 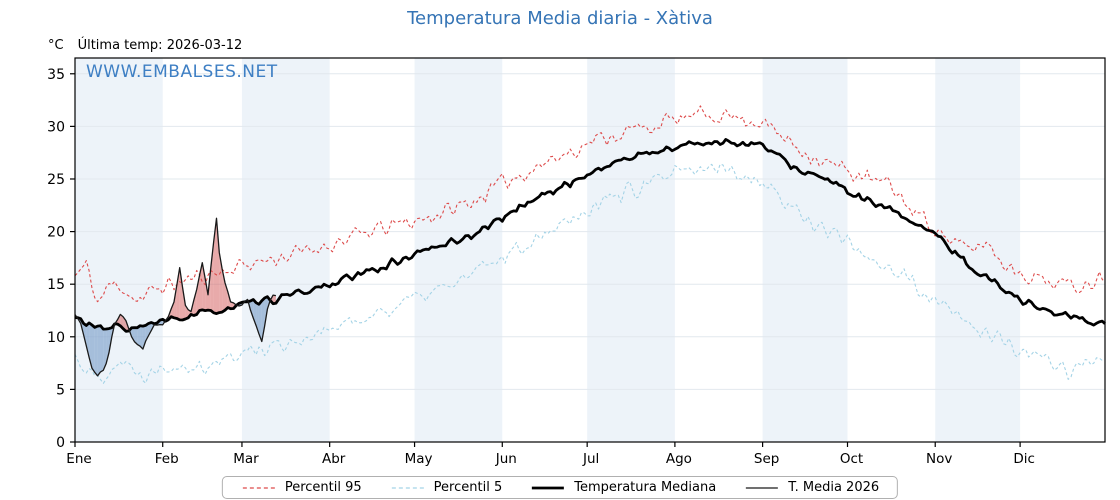 I want to click on svg-text: 5, so click(x=60, y=390).